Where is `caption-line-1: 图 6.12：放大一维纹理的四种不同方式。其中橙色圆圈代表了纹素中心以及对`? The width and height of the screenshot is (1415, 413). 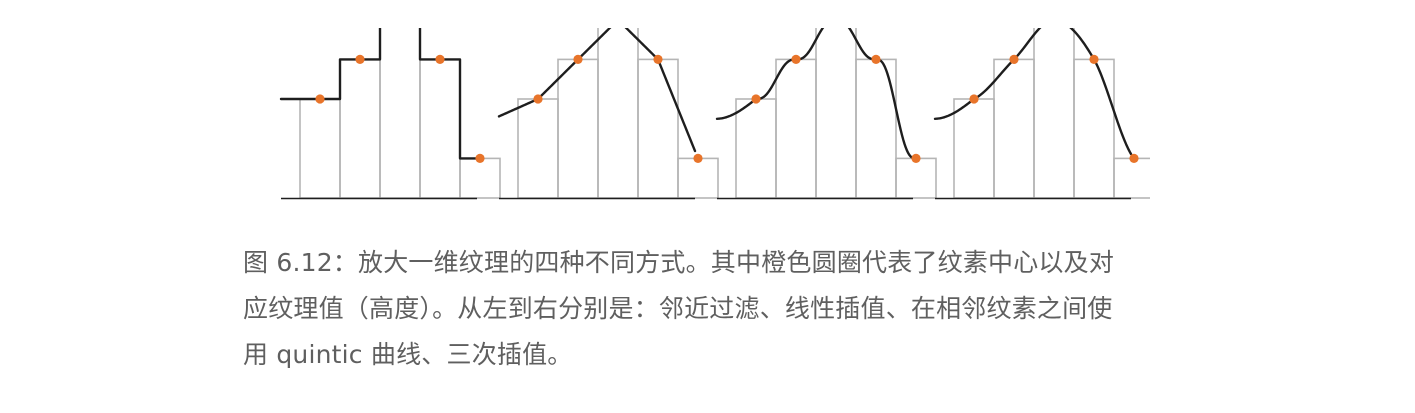 caption-line-1: 图 6.12：放大一维纹理的四种不同方式。其中橙色圆圈代表了纹素中心以及对 is located at coordinates (679, 262).